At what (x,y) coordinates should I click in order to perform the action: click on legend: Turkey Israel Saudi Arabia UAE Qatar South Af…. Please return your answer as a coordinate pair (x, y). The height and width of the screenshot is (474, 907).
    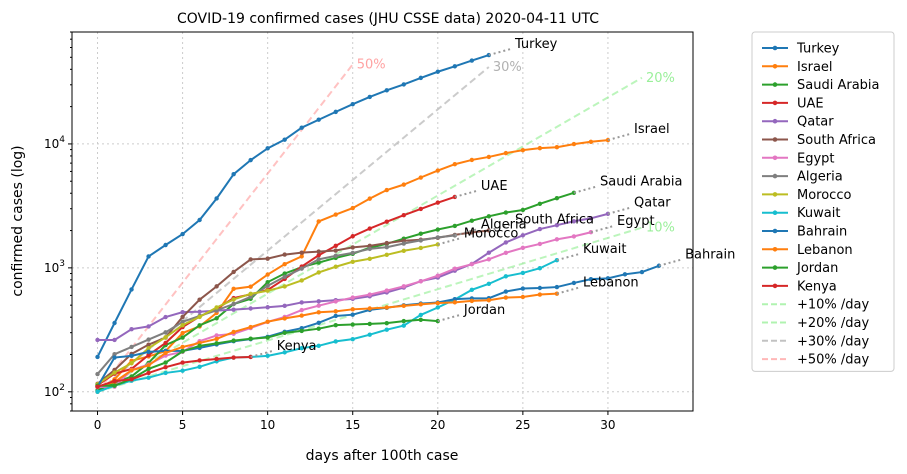
    Looking at the image, I should click on (823, 201).